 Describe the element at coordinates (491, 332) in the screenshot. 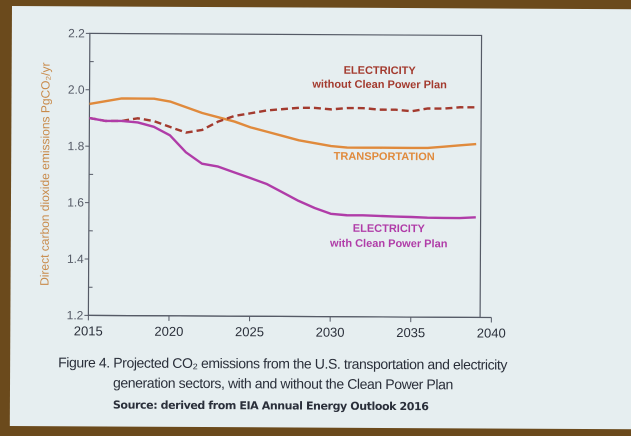

I see `x-tick-label: 2040` at that location.